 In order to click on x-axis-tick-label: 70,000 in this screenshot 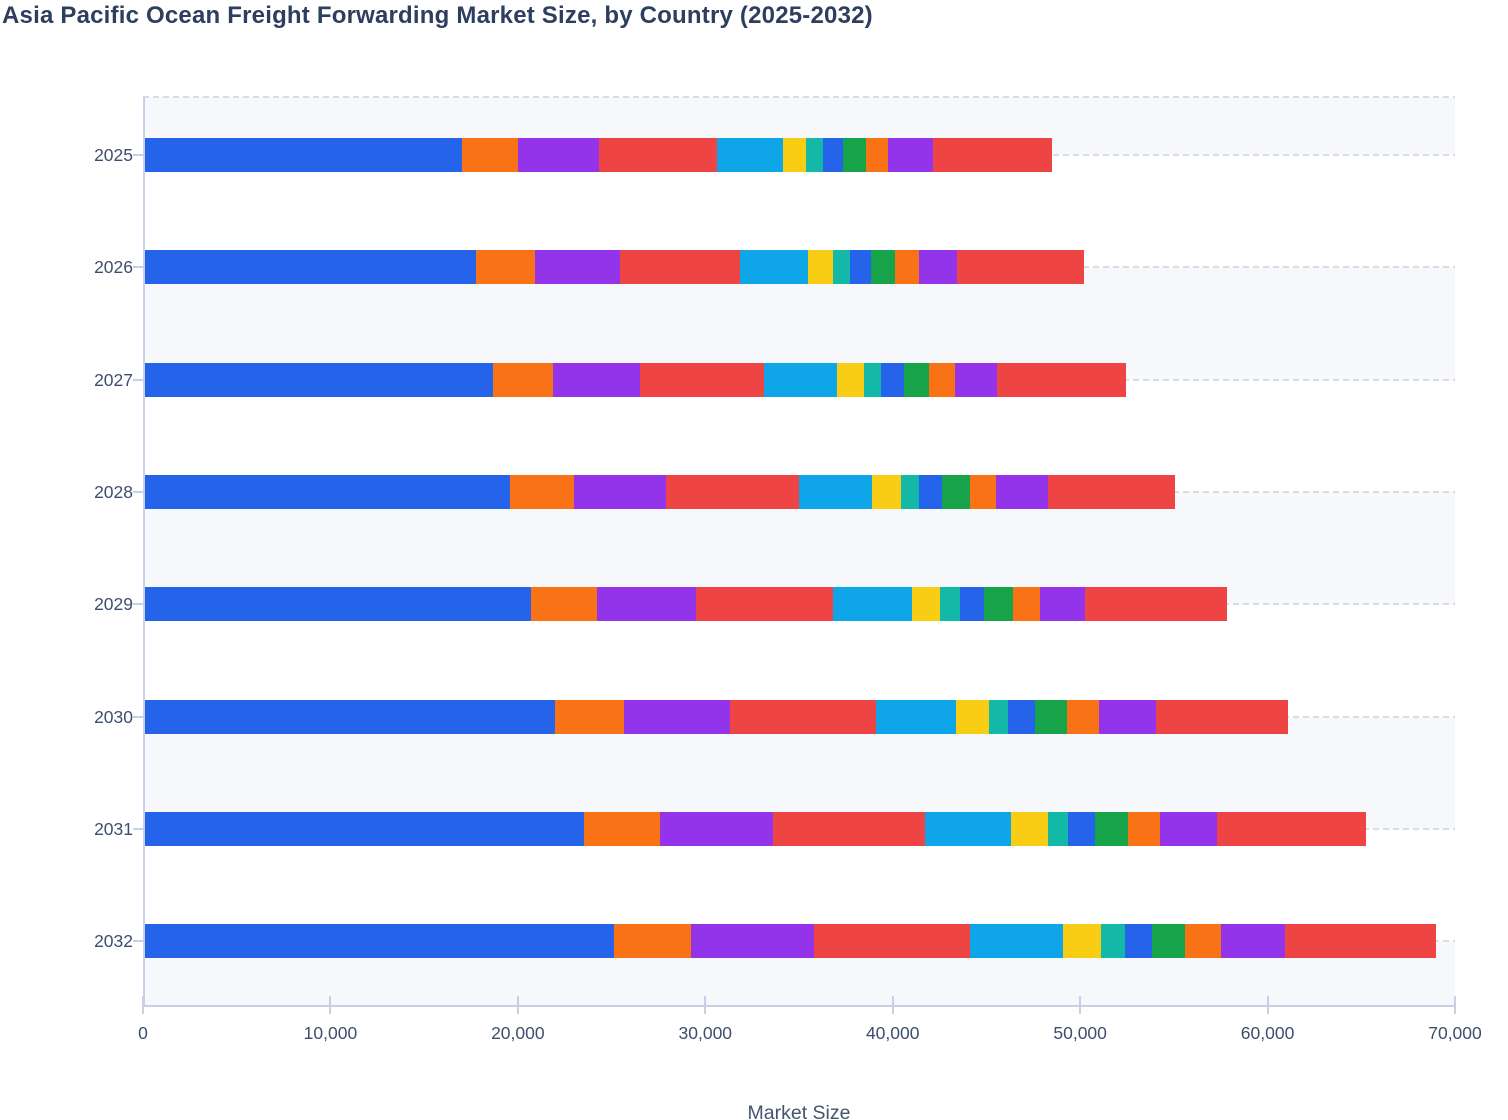, I will do `click(1455, 1033)`.